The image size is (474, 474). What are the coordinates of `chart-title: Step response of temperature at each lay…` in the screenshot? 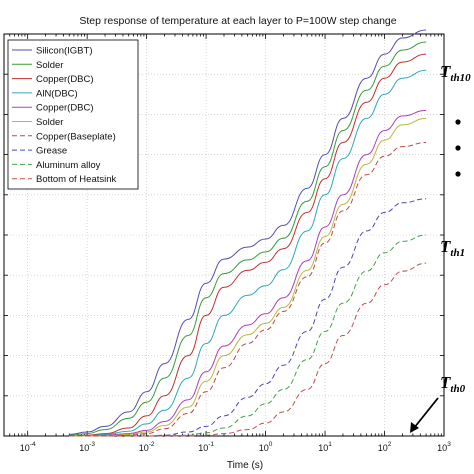 It's located at (237, 21).